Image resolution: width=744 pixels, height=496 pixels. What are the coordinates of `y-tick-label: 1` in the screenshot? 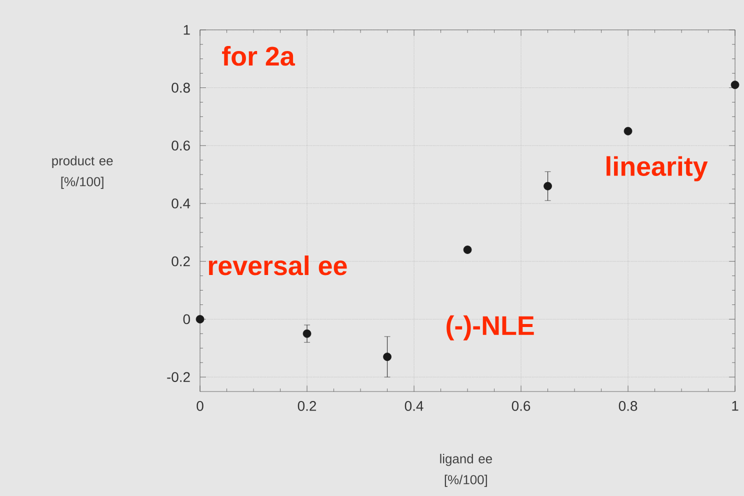 It's located at (187, 30).